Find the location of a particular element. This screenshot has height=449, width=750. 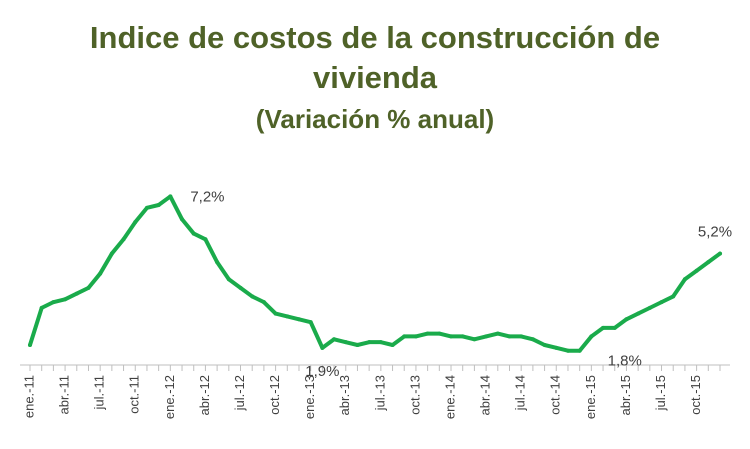

x-tick-label: ene.-13 is located at coordinates (309, 397).